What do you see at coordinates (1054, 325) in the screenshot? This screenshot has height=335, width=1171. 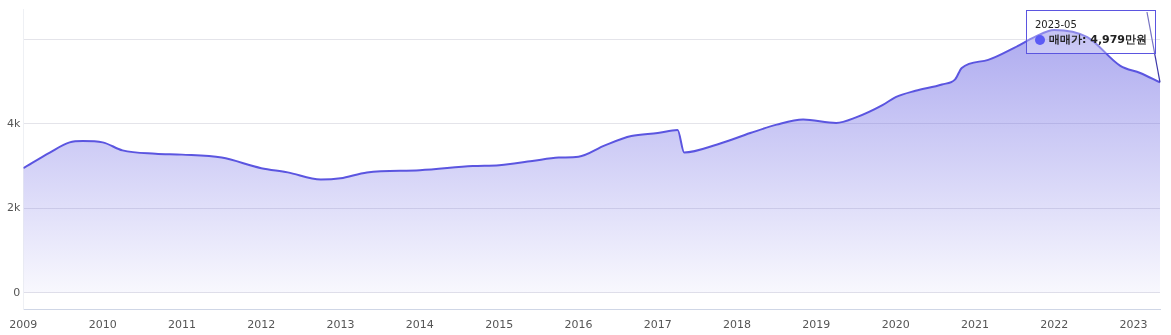 I see `x-tick-label: 2022` at bounding box center [1054, 325].